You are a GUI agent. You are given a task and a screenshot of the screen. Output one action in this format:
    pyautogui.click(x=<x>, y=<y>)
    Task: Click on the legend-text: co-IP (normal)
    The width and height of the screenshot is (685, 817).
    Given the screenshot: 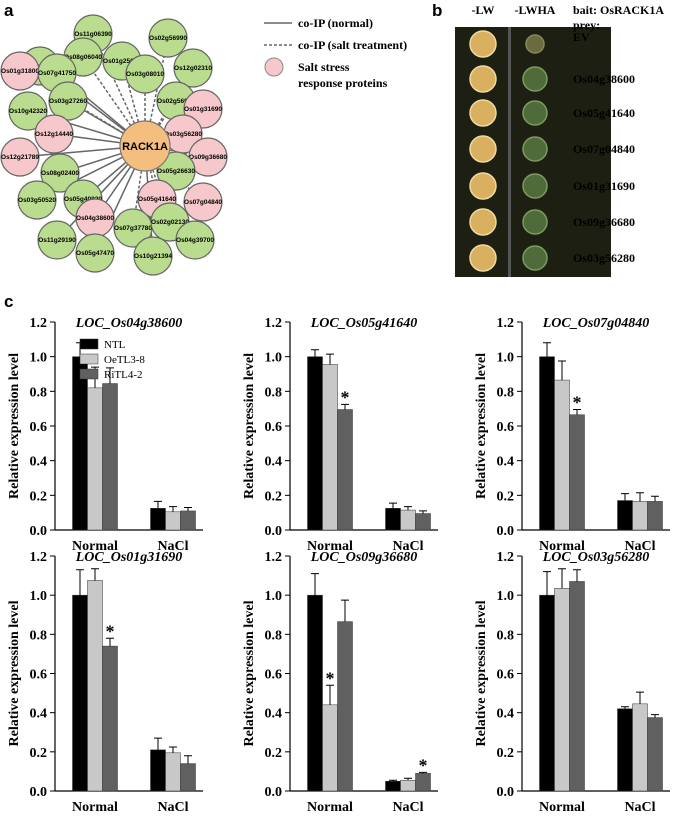 What is the action you would take?
    pyautogui.click(x=335, y=23)
    